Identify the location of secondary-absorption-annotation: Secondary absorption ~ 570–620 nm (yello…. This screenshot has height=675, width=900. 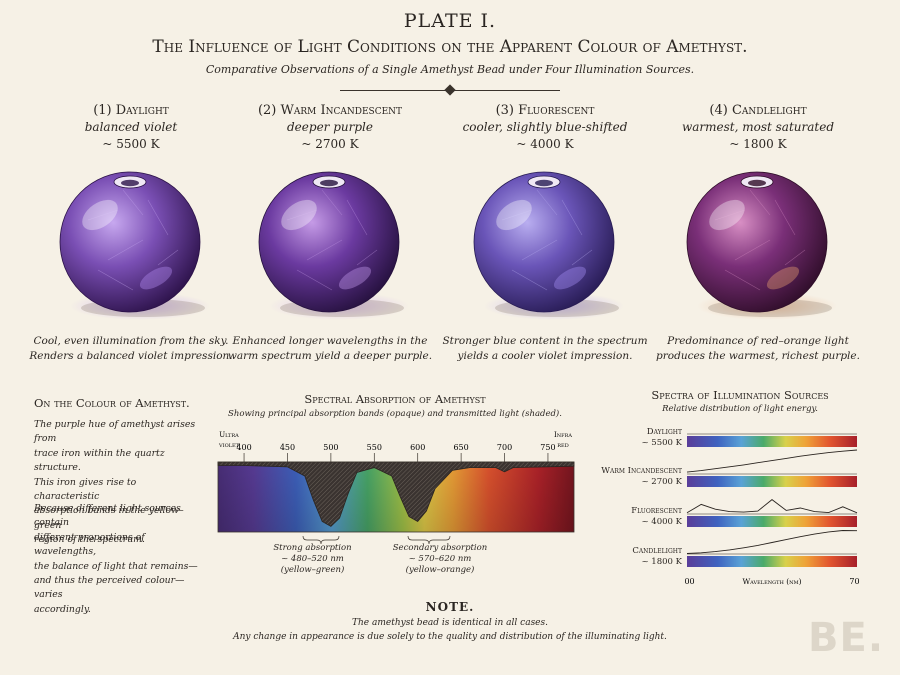
(440, 559).